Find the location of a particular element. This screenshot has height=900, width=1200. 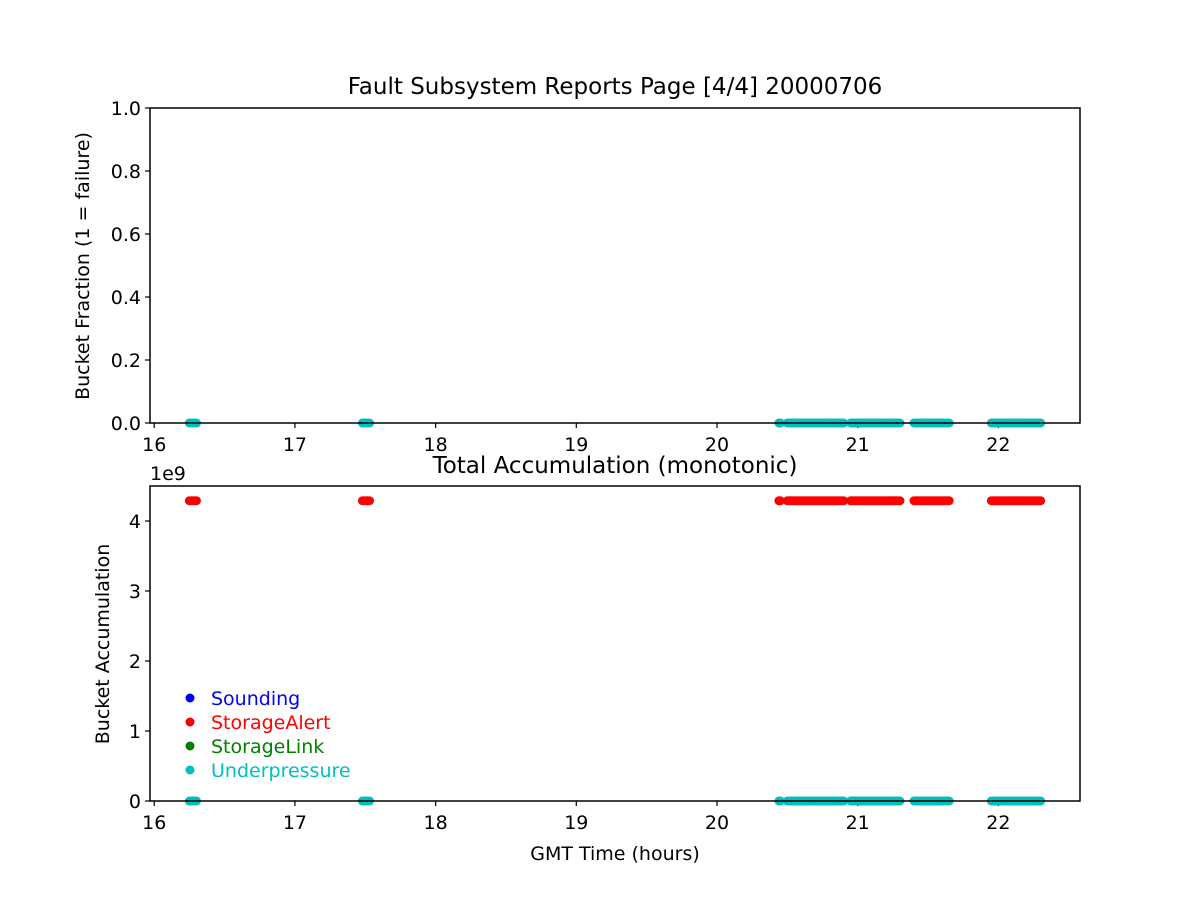

fraction-y-tick-label: 0.0 is located at coordinates (126, 424).